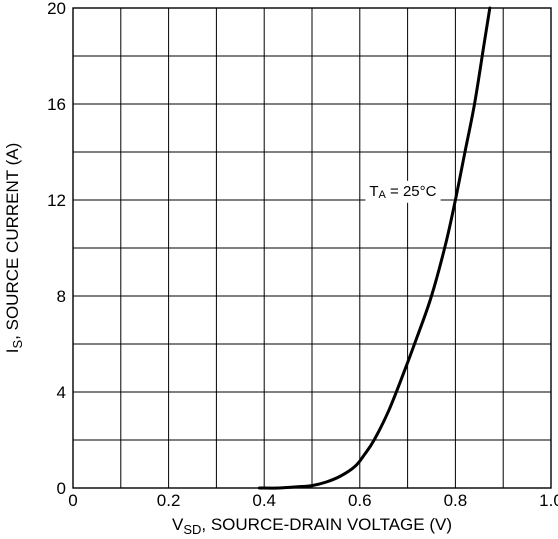 Image resolution: width=558 pixels, height=539 pixels. I want to click on x-tick-label: 1.0, so click(548, 500).